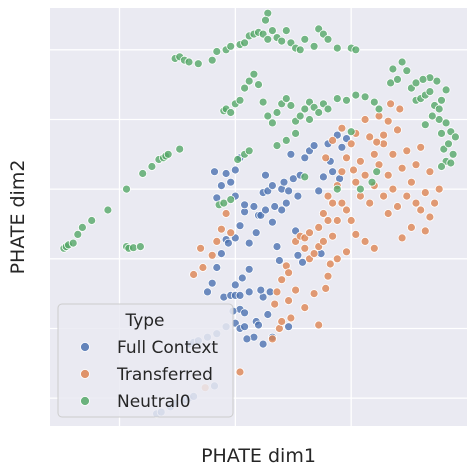 The image size is (476, 476). Describe the element at coordinates (167, 348) in the screenshot. I see `legend-label-full-context: Full Context` at that location.